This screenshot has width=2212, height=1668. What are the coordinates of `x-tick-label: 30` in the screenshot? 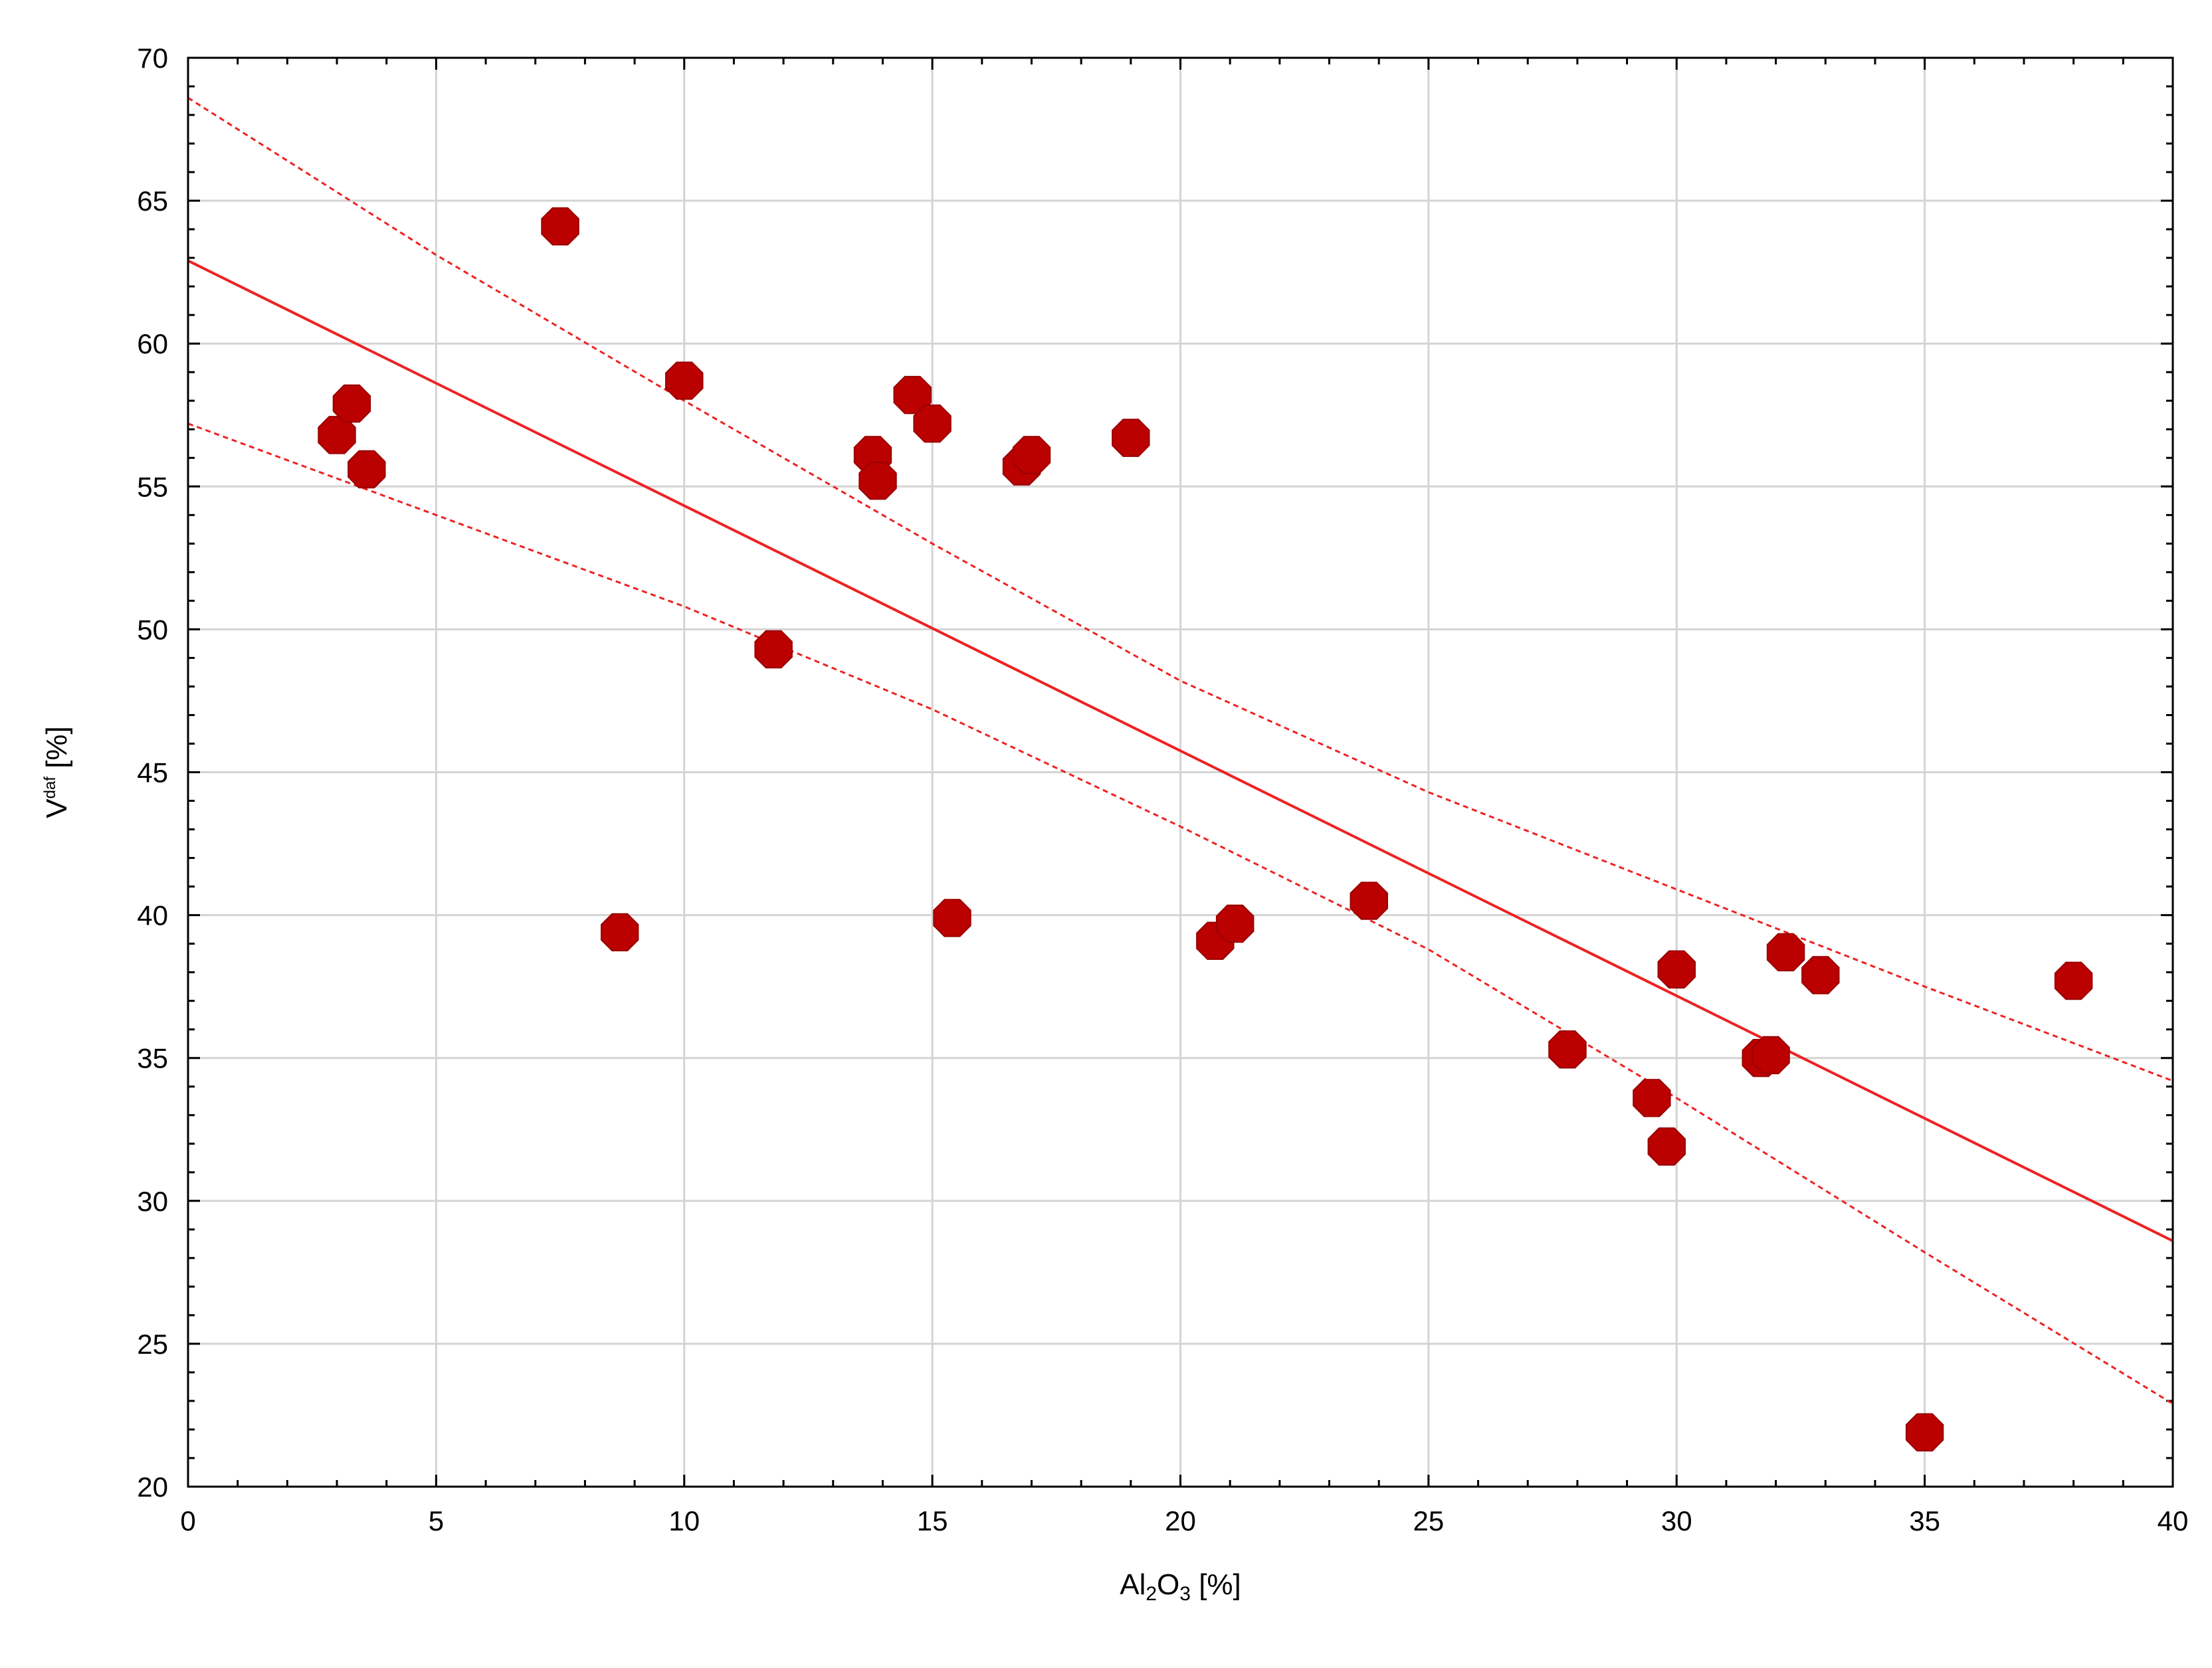 It's located at (1677, 1520).